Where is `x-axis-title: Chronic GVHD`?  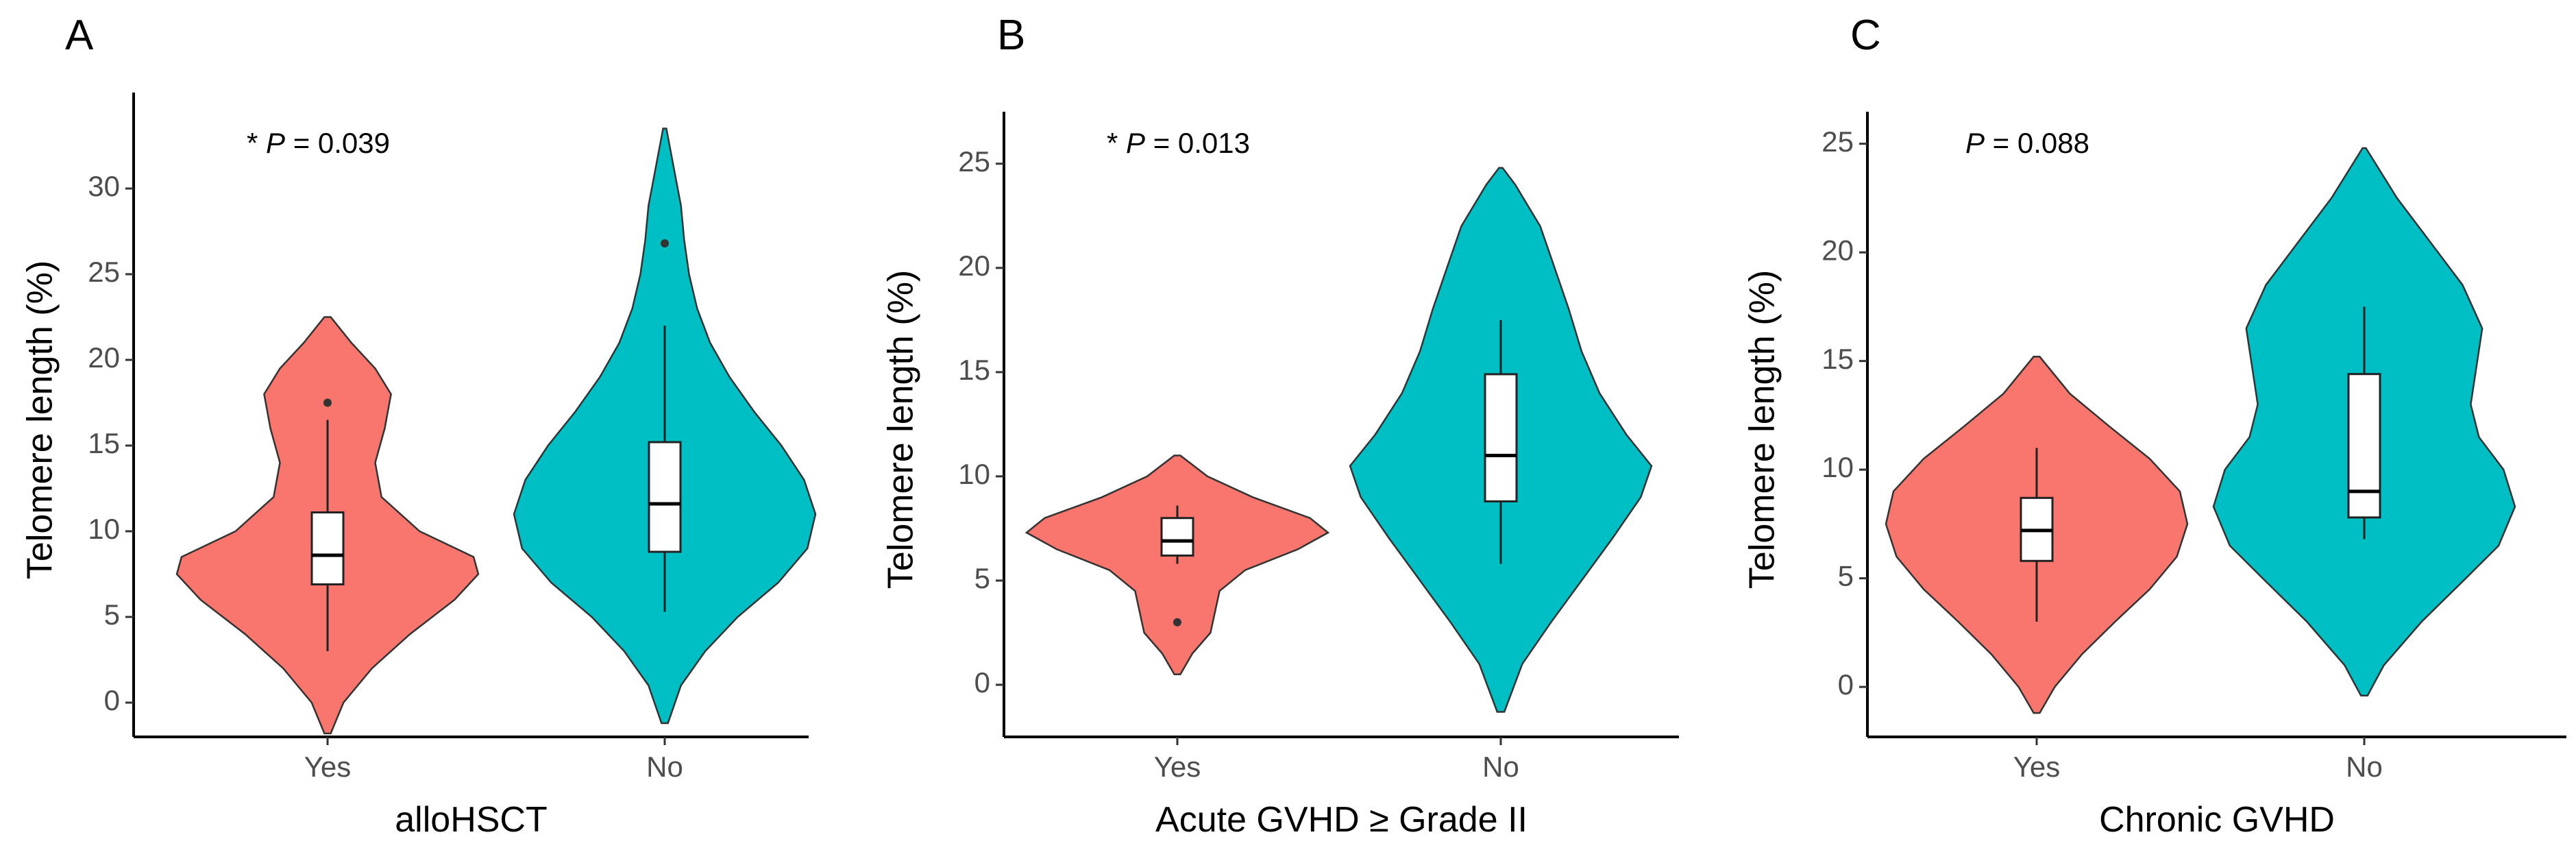
x-axis-title: Chronic GVHD is located at coordinates (2217, 820).